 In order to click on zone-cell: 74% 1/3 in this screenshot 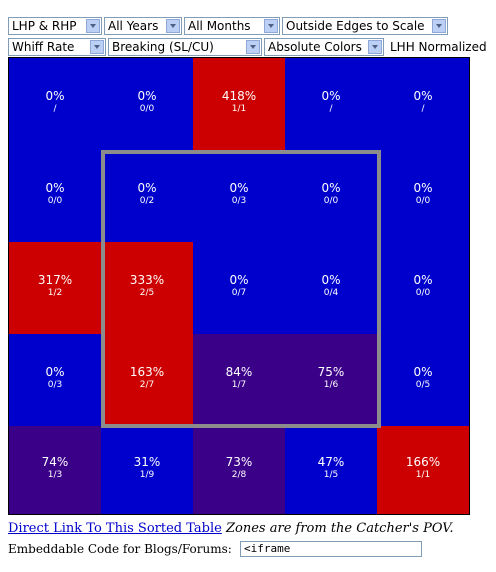, I will do `click(55, 470)`.